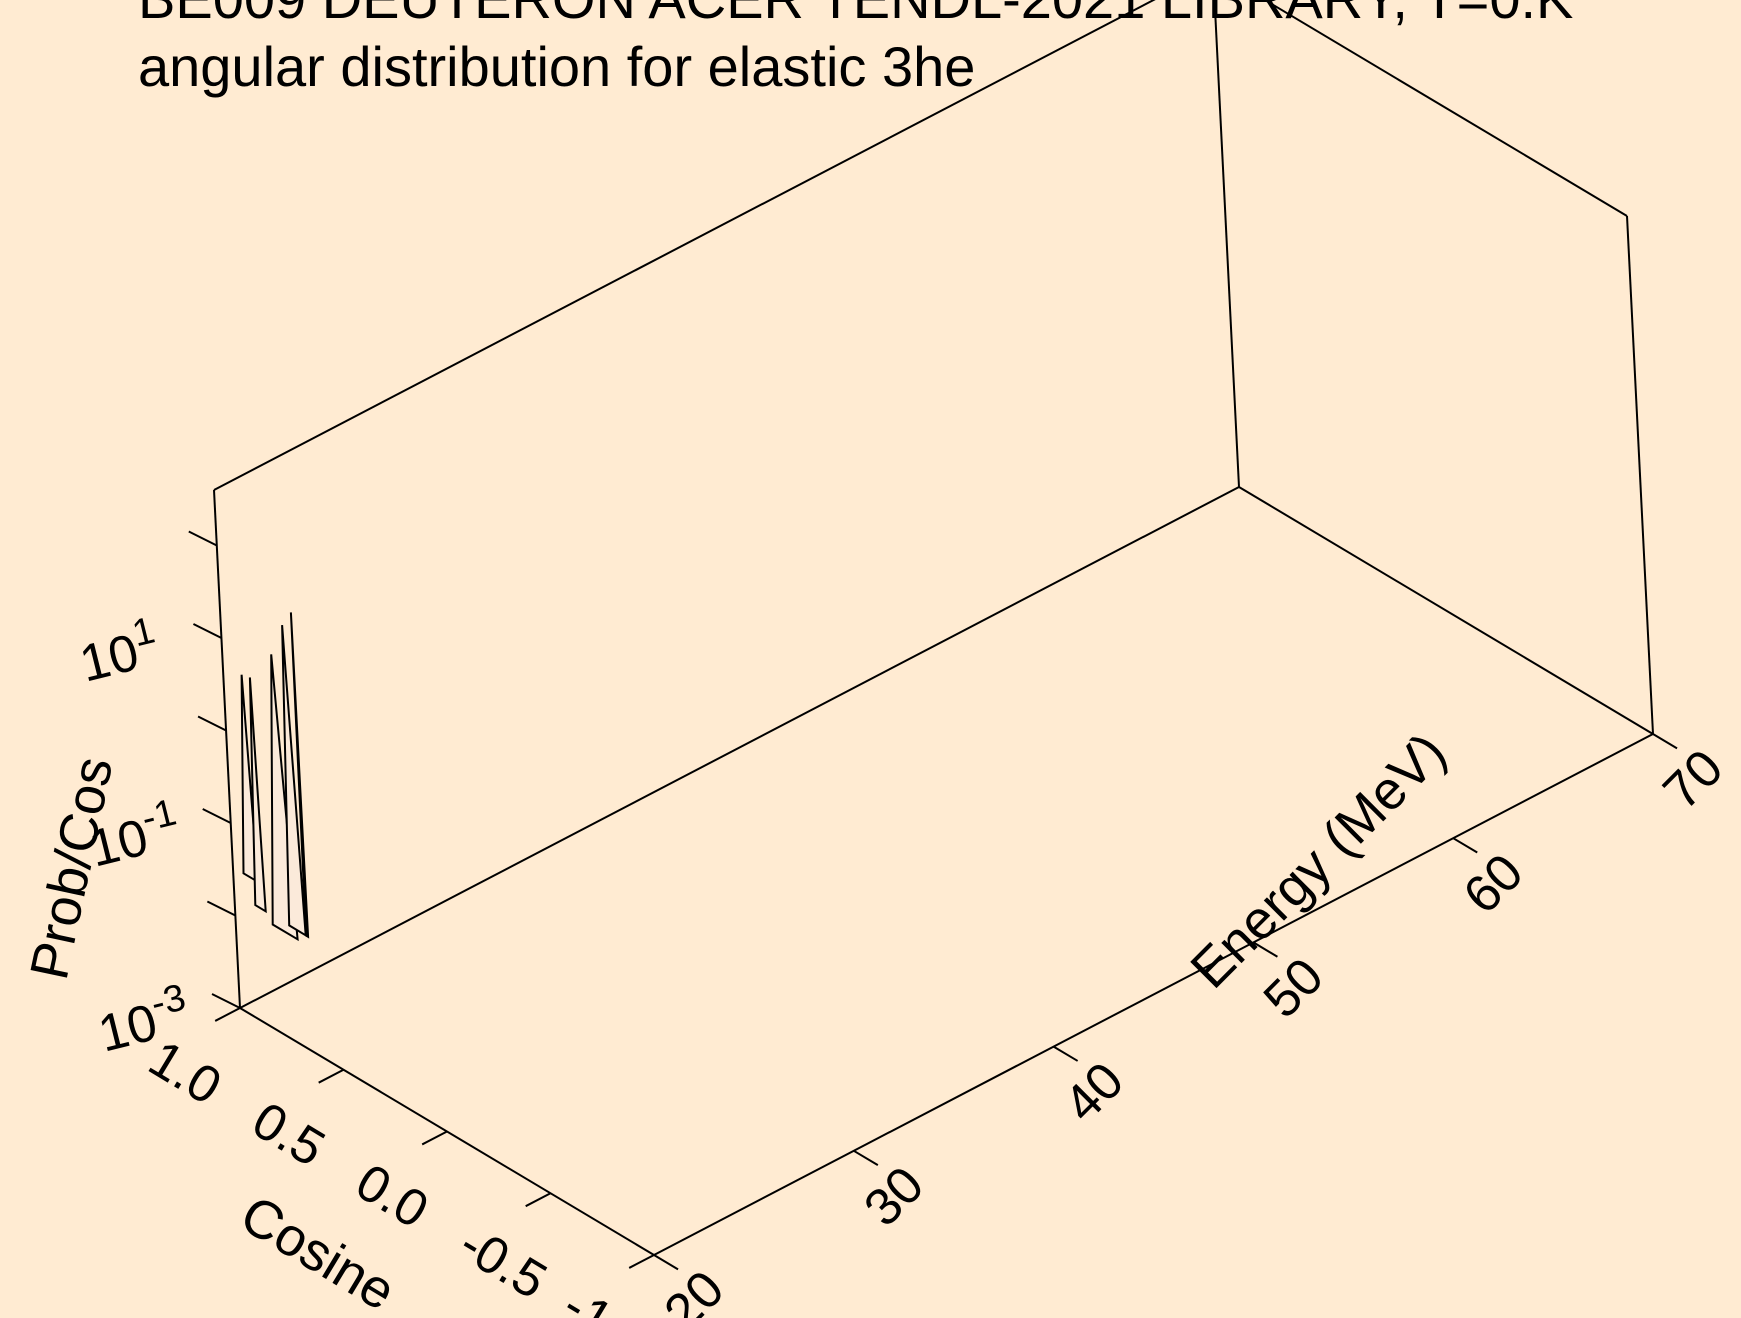 The width and height of the screenshot is (1741, 1318). Describe the element at coordinates (1318, 861) in the screenshot. I see `y-axis-label: Energy (MeV)` at that location.